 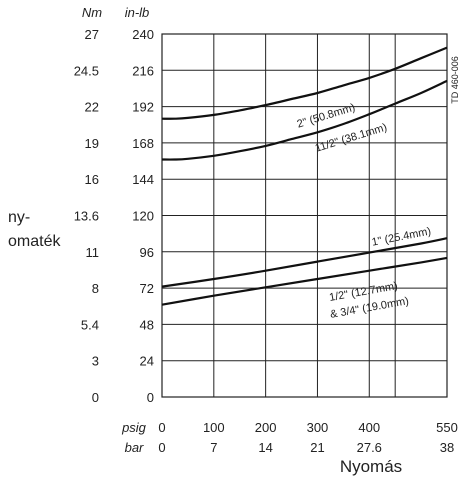 What do you see at coordinates (95, 397) in the screenshot?
I see `y-tick-nm-0: 0` at bounding box center [95, 397].